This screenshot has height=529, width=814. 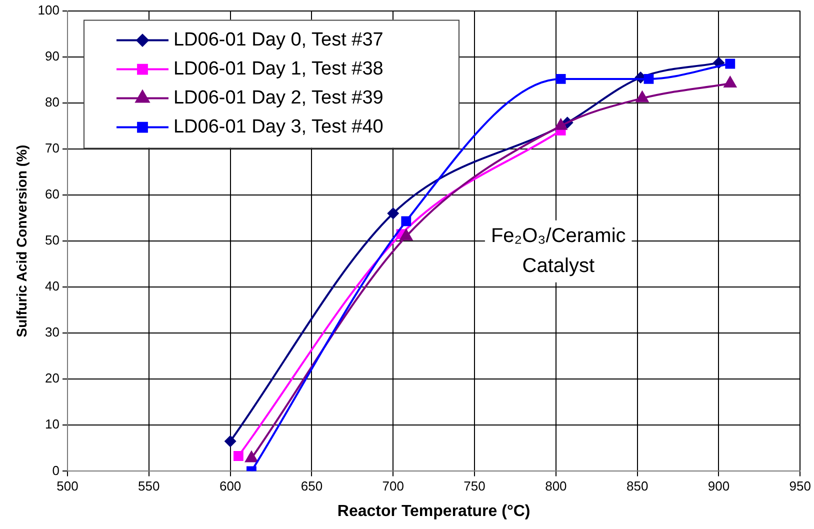 I want to click on y-tick-label: 10, so click(x=52, y=424).